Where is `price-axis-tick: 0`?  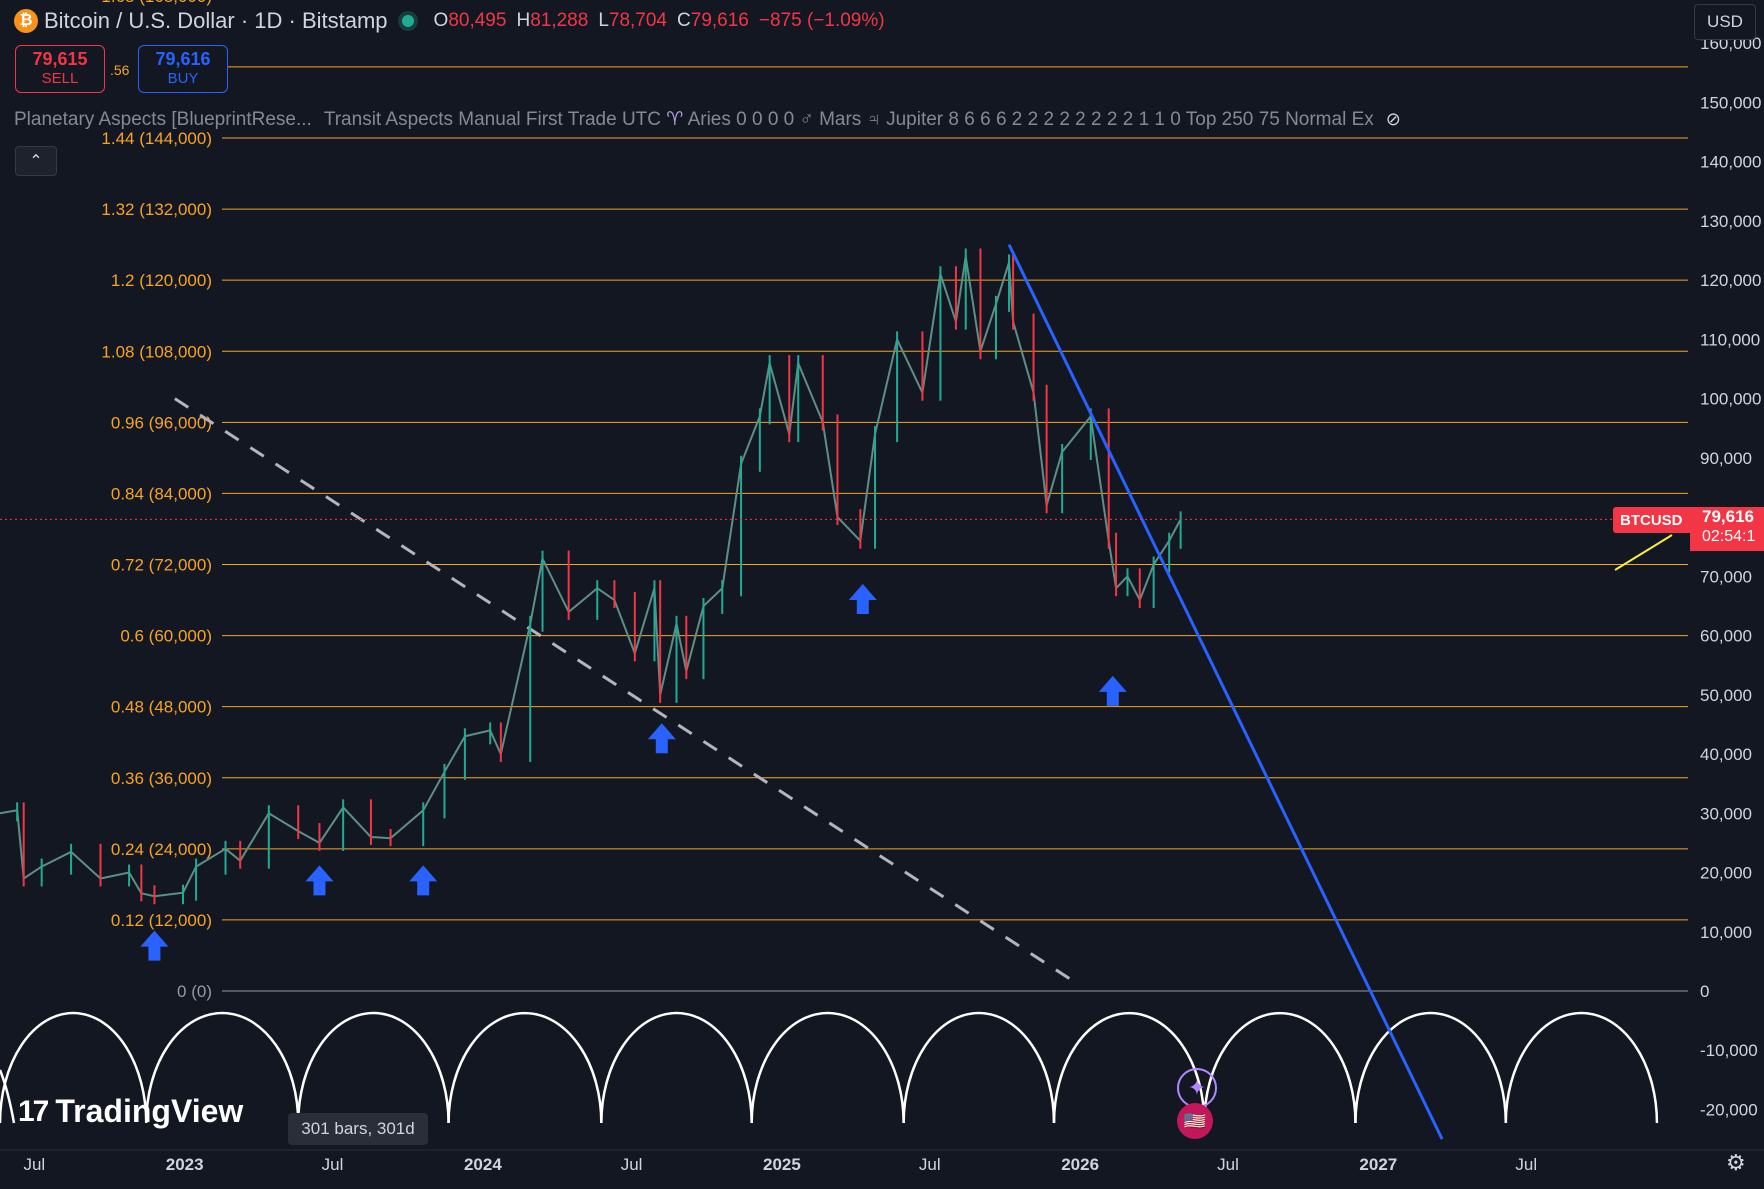 price-axis-tick: 0 is located at coordinates (1704, 991).